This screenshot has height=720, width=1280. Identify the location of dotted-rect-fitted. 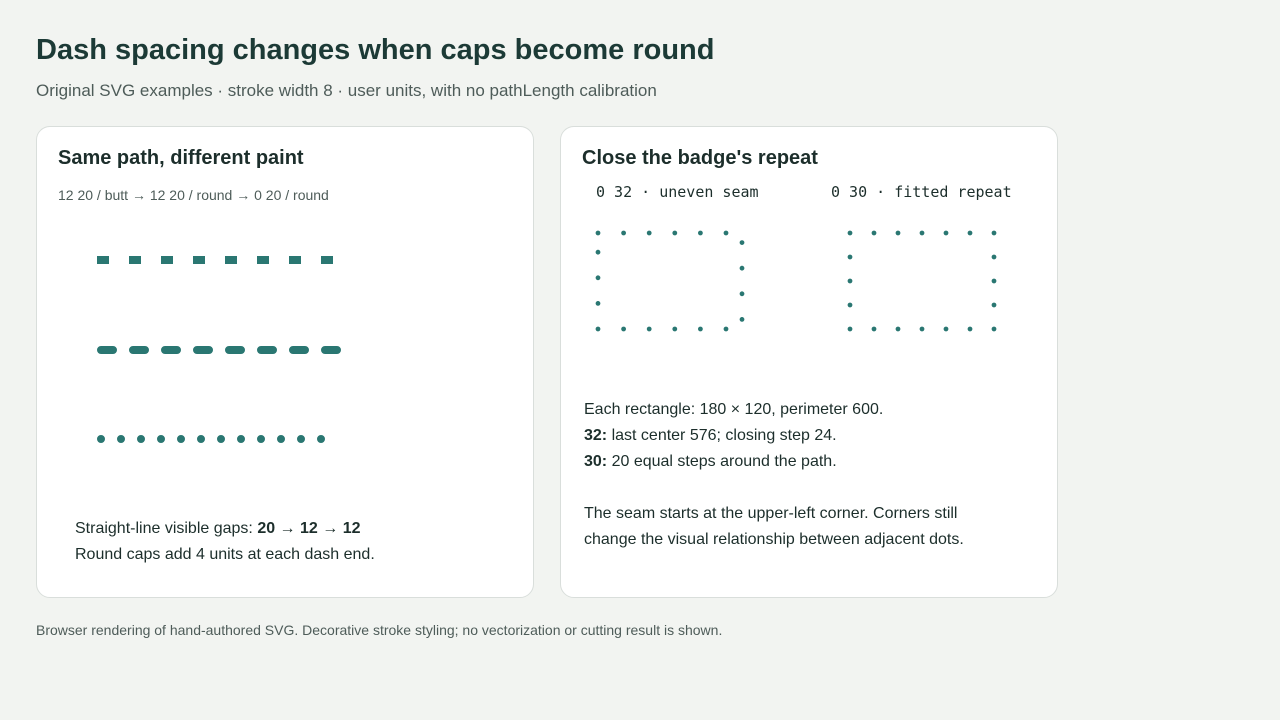
(922, 281).